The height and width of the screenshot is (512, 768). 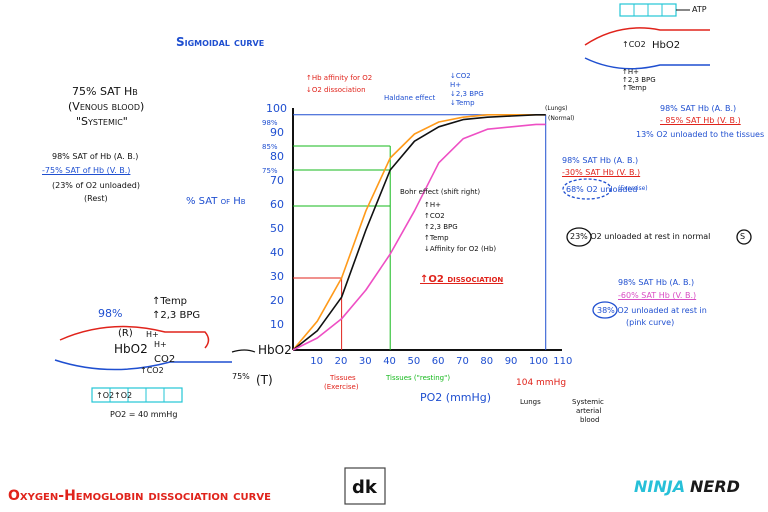 What do you see at coordinates (389, 361) in the screenshot?
I see `x-tick-40: 40` at bounding box center [389, 361].